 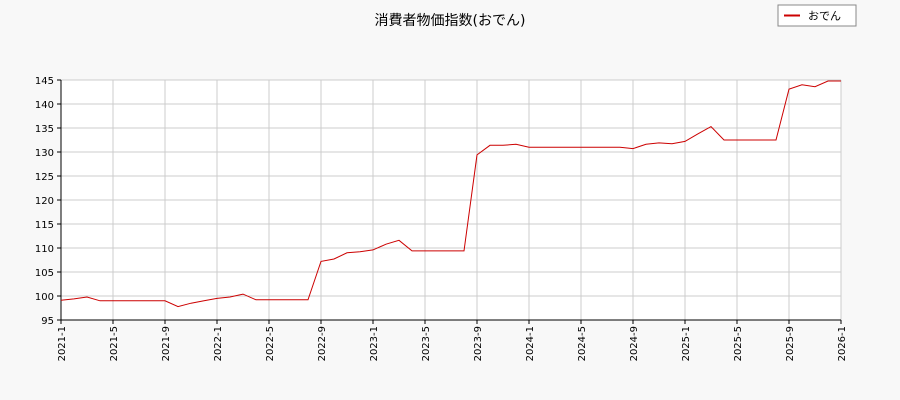 What do you see at coordinates (634, 343) in the screenshot?
I see `x-tick-label: 2024-9` at bounding box center [634, 343].